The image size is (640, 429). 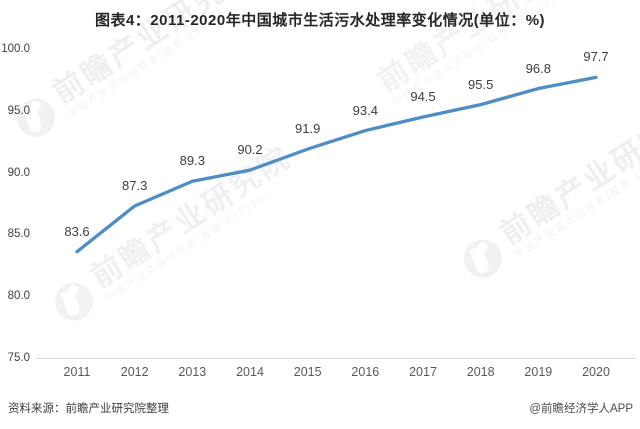 What do you see at coordinates (88, 409) in the screenshot?
I see `source-note: 资料来源：前瞻产业研究院整理` at bounding box center [88, 409].